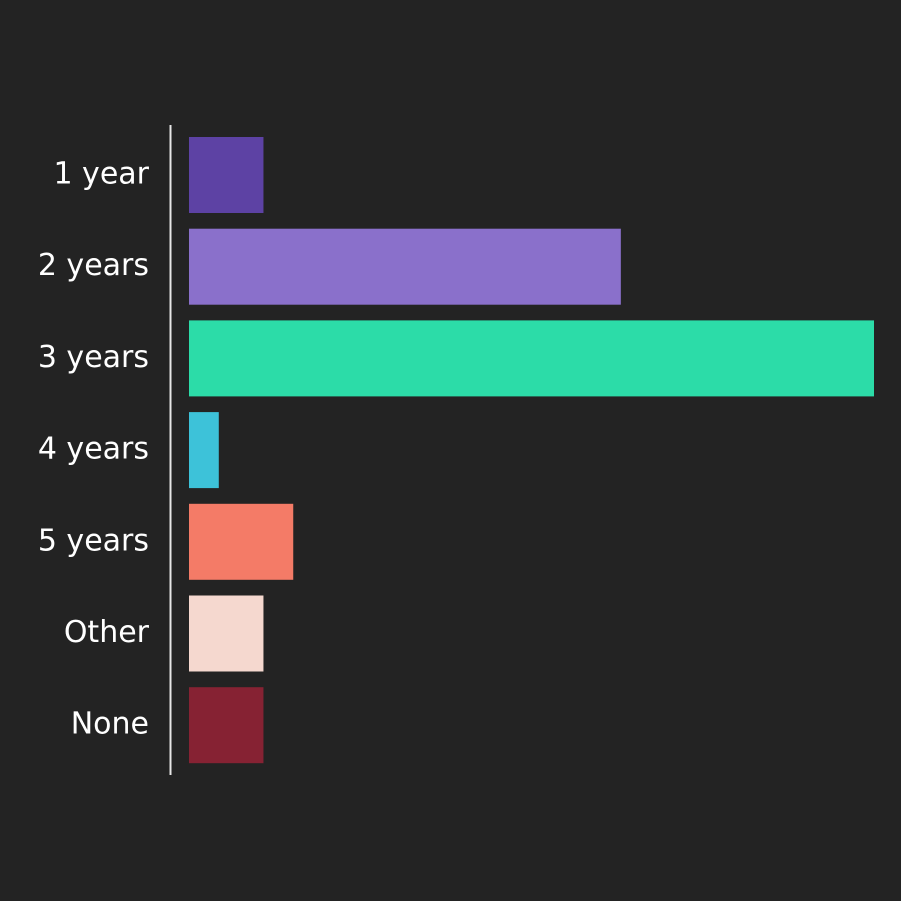  Describe the element at coordinates (93, 265) in the screenshot. I see `y-tick-label: 2 years` at that location.